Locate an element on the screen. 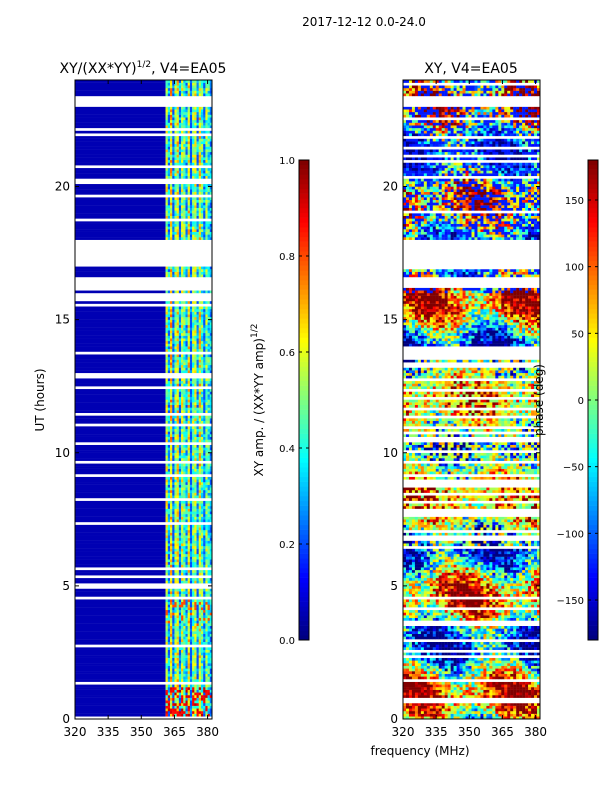  heatmap-gap-row is located at coordinates (143, 585).